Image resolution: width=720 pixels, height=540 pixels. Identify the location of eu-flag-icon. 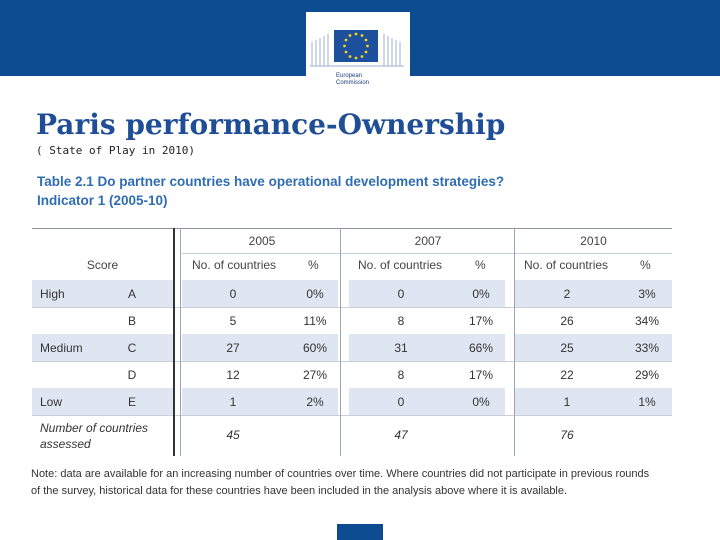
(357, 48).